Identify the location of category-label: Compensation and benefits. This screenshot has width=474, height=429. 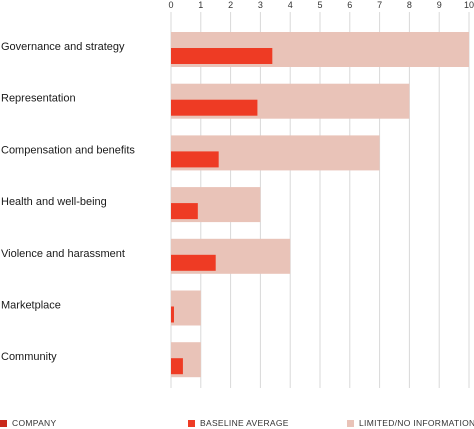
(68, 150).